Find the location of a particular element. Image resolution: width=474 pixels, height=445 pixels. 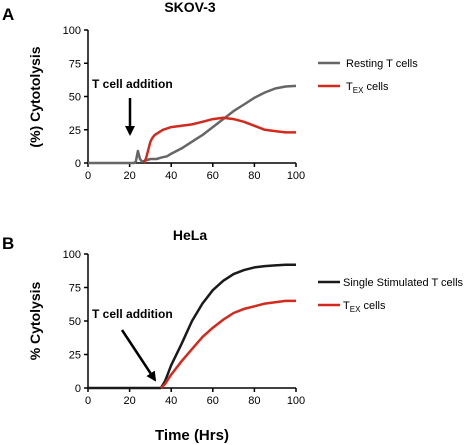

annotation-arrow-b is located at coordinates (138, 355).